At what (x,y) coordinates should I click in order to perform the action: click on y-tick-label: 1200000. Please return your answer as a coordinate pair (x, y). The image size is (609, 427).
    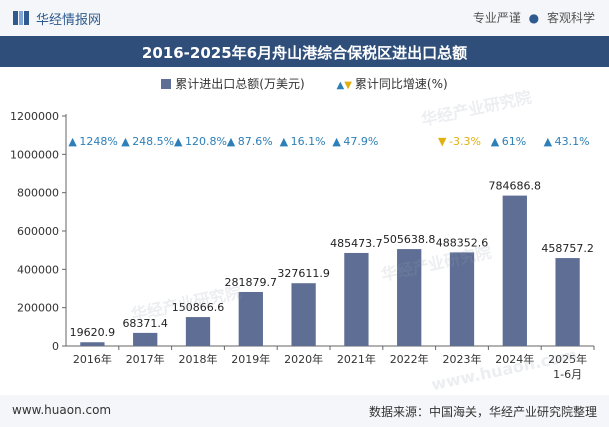
    Looking at the image, I should click on (34, 116).